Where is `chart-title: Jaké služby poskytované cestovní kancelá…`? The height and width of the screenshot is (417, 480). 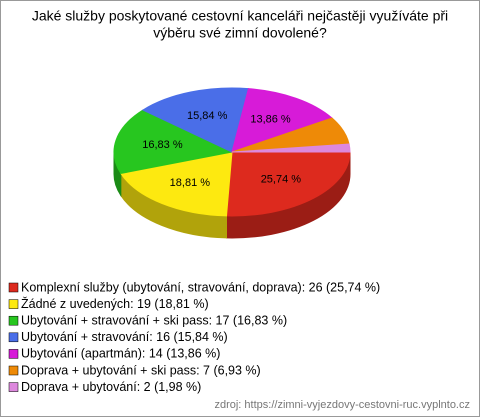 chart-title: Jaké služby poskytované cestovní kancelá… is located at coordinates (240, 16).